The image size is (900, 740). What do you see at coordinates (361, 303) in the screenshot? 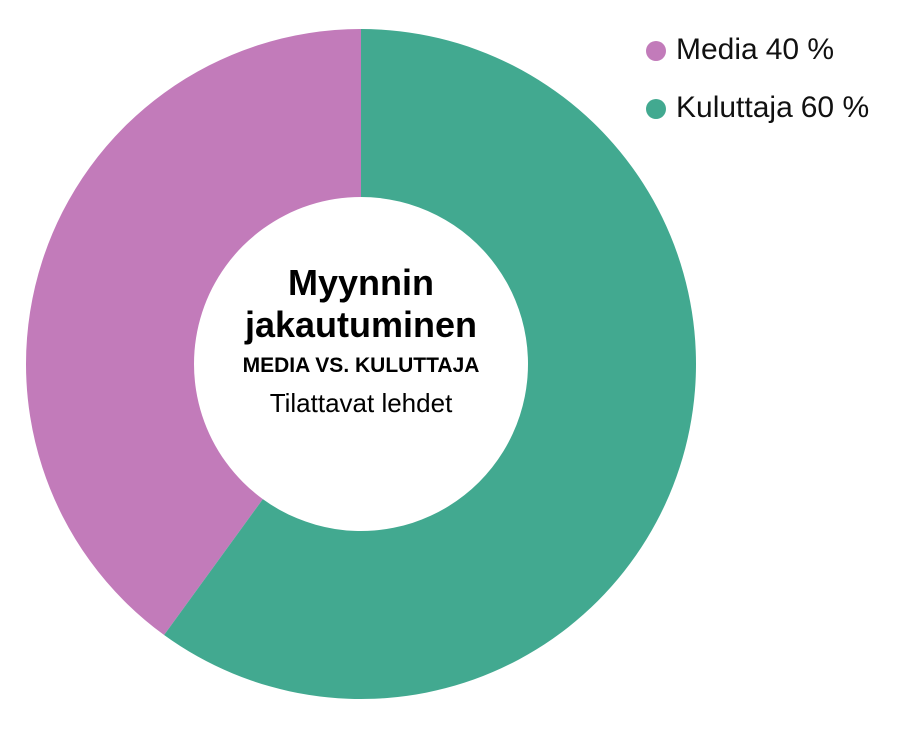
I see `chart-title: Myynnin jakautuminen` at bounding box center [361, 303].